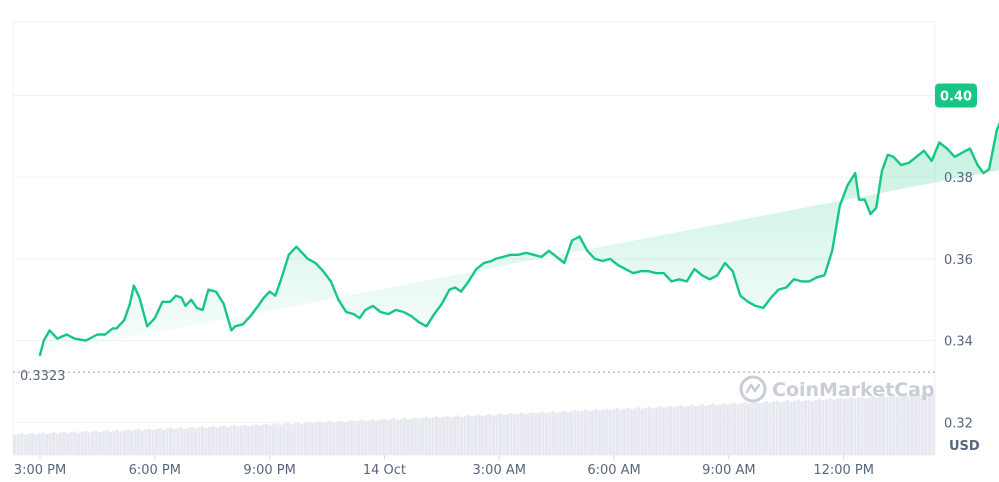 Image resolution: width=999 pixels, height=482 pixels. Describe the element at coordinates (753, 388) in the screenshot. I see `coinmarketcap-logo-mark-icon` at that location.